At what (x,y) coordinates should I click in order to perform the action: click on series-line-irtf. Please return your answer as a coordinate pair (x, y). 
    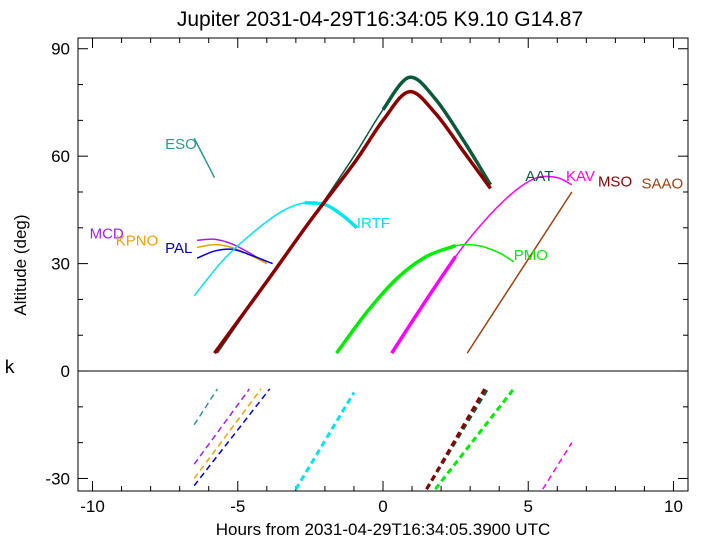
    Looking at the image, I should click on (275, 249).